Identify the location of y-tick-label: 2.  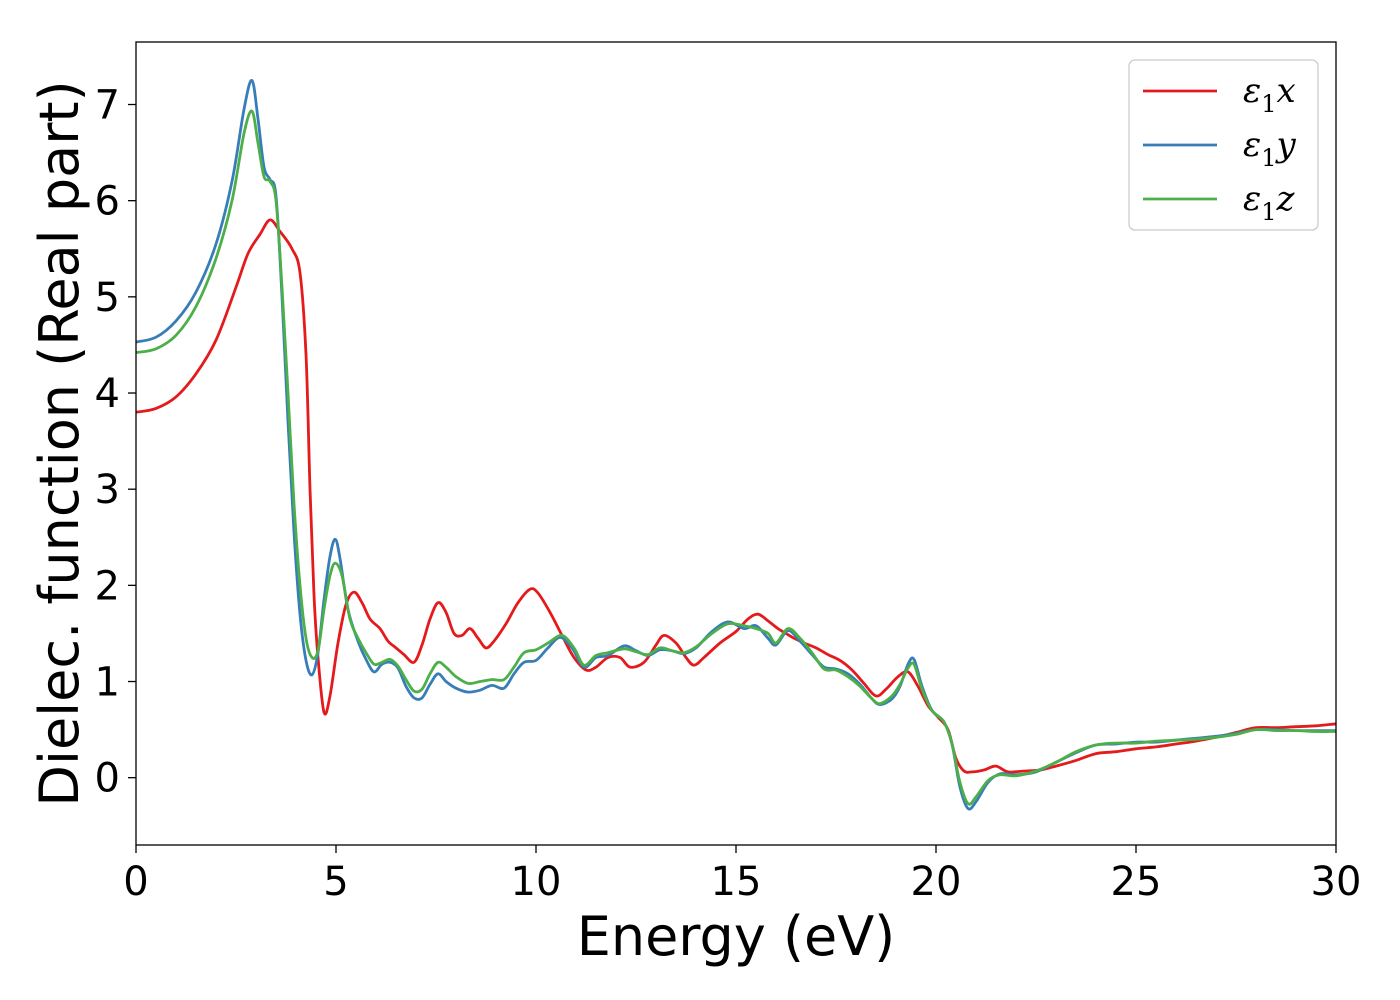
(107, 586).